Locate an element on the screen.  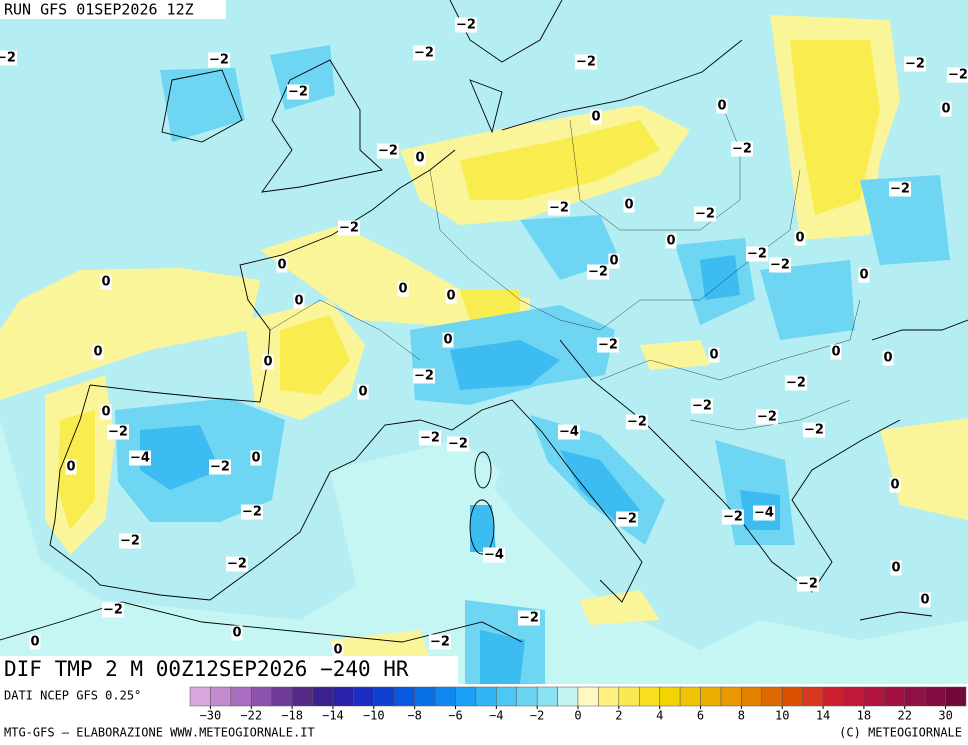
copyright: (C) METEOGIORNALE is located at coordinates (900, 733).